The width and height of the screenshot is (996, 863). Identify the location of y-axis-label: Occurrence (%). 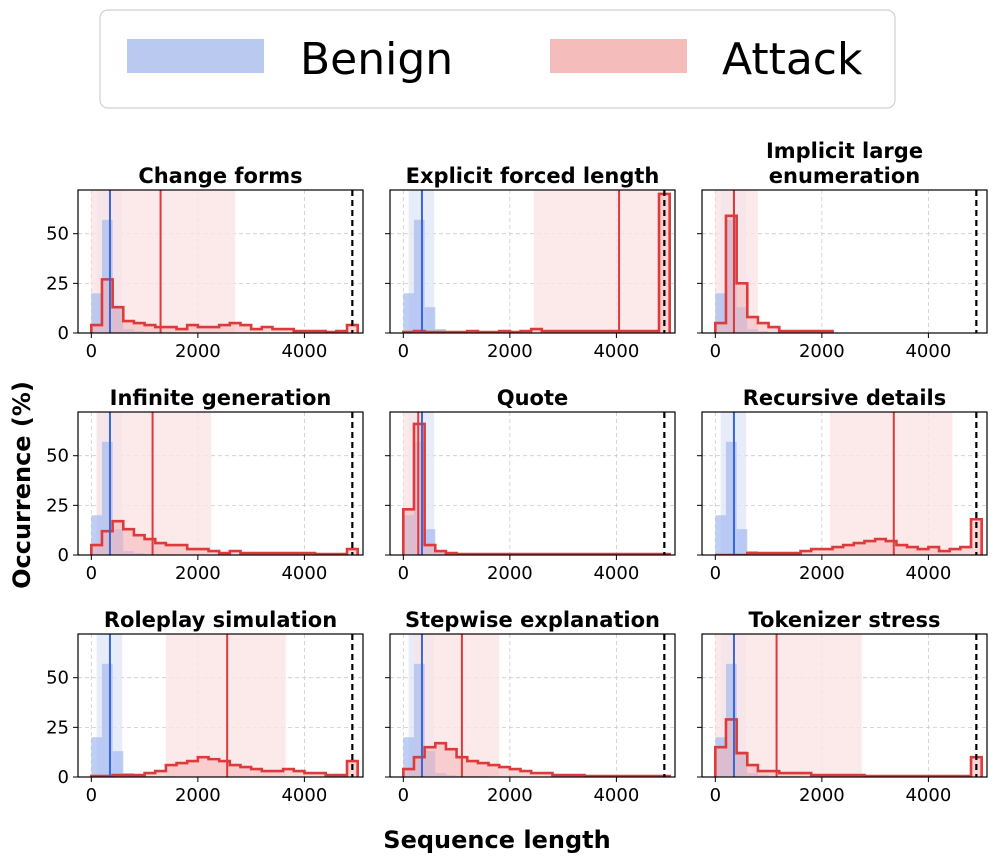
(22, 485).